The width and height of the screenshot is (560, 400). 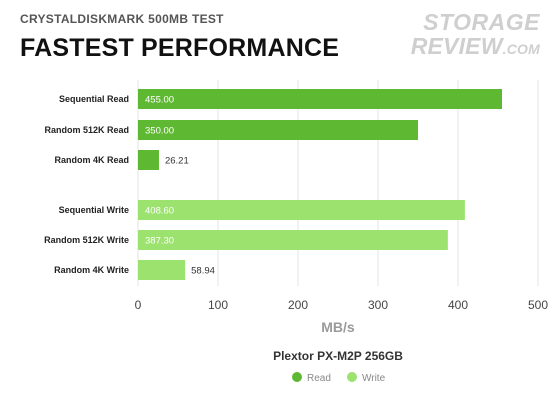 I want to click on x-tick-0: 0, so click(x=138, y=305).